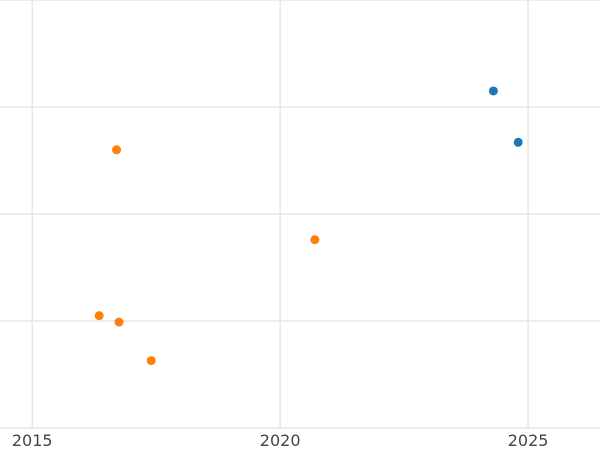 The height and width of the screenshot is (450, 600). Describe the element at coordinates (32, 440) in the screenshot. I see `x-tick-label-2015: 2015` at that location.